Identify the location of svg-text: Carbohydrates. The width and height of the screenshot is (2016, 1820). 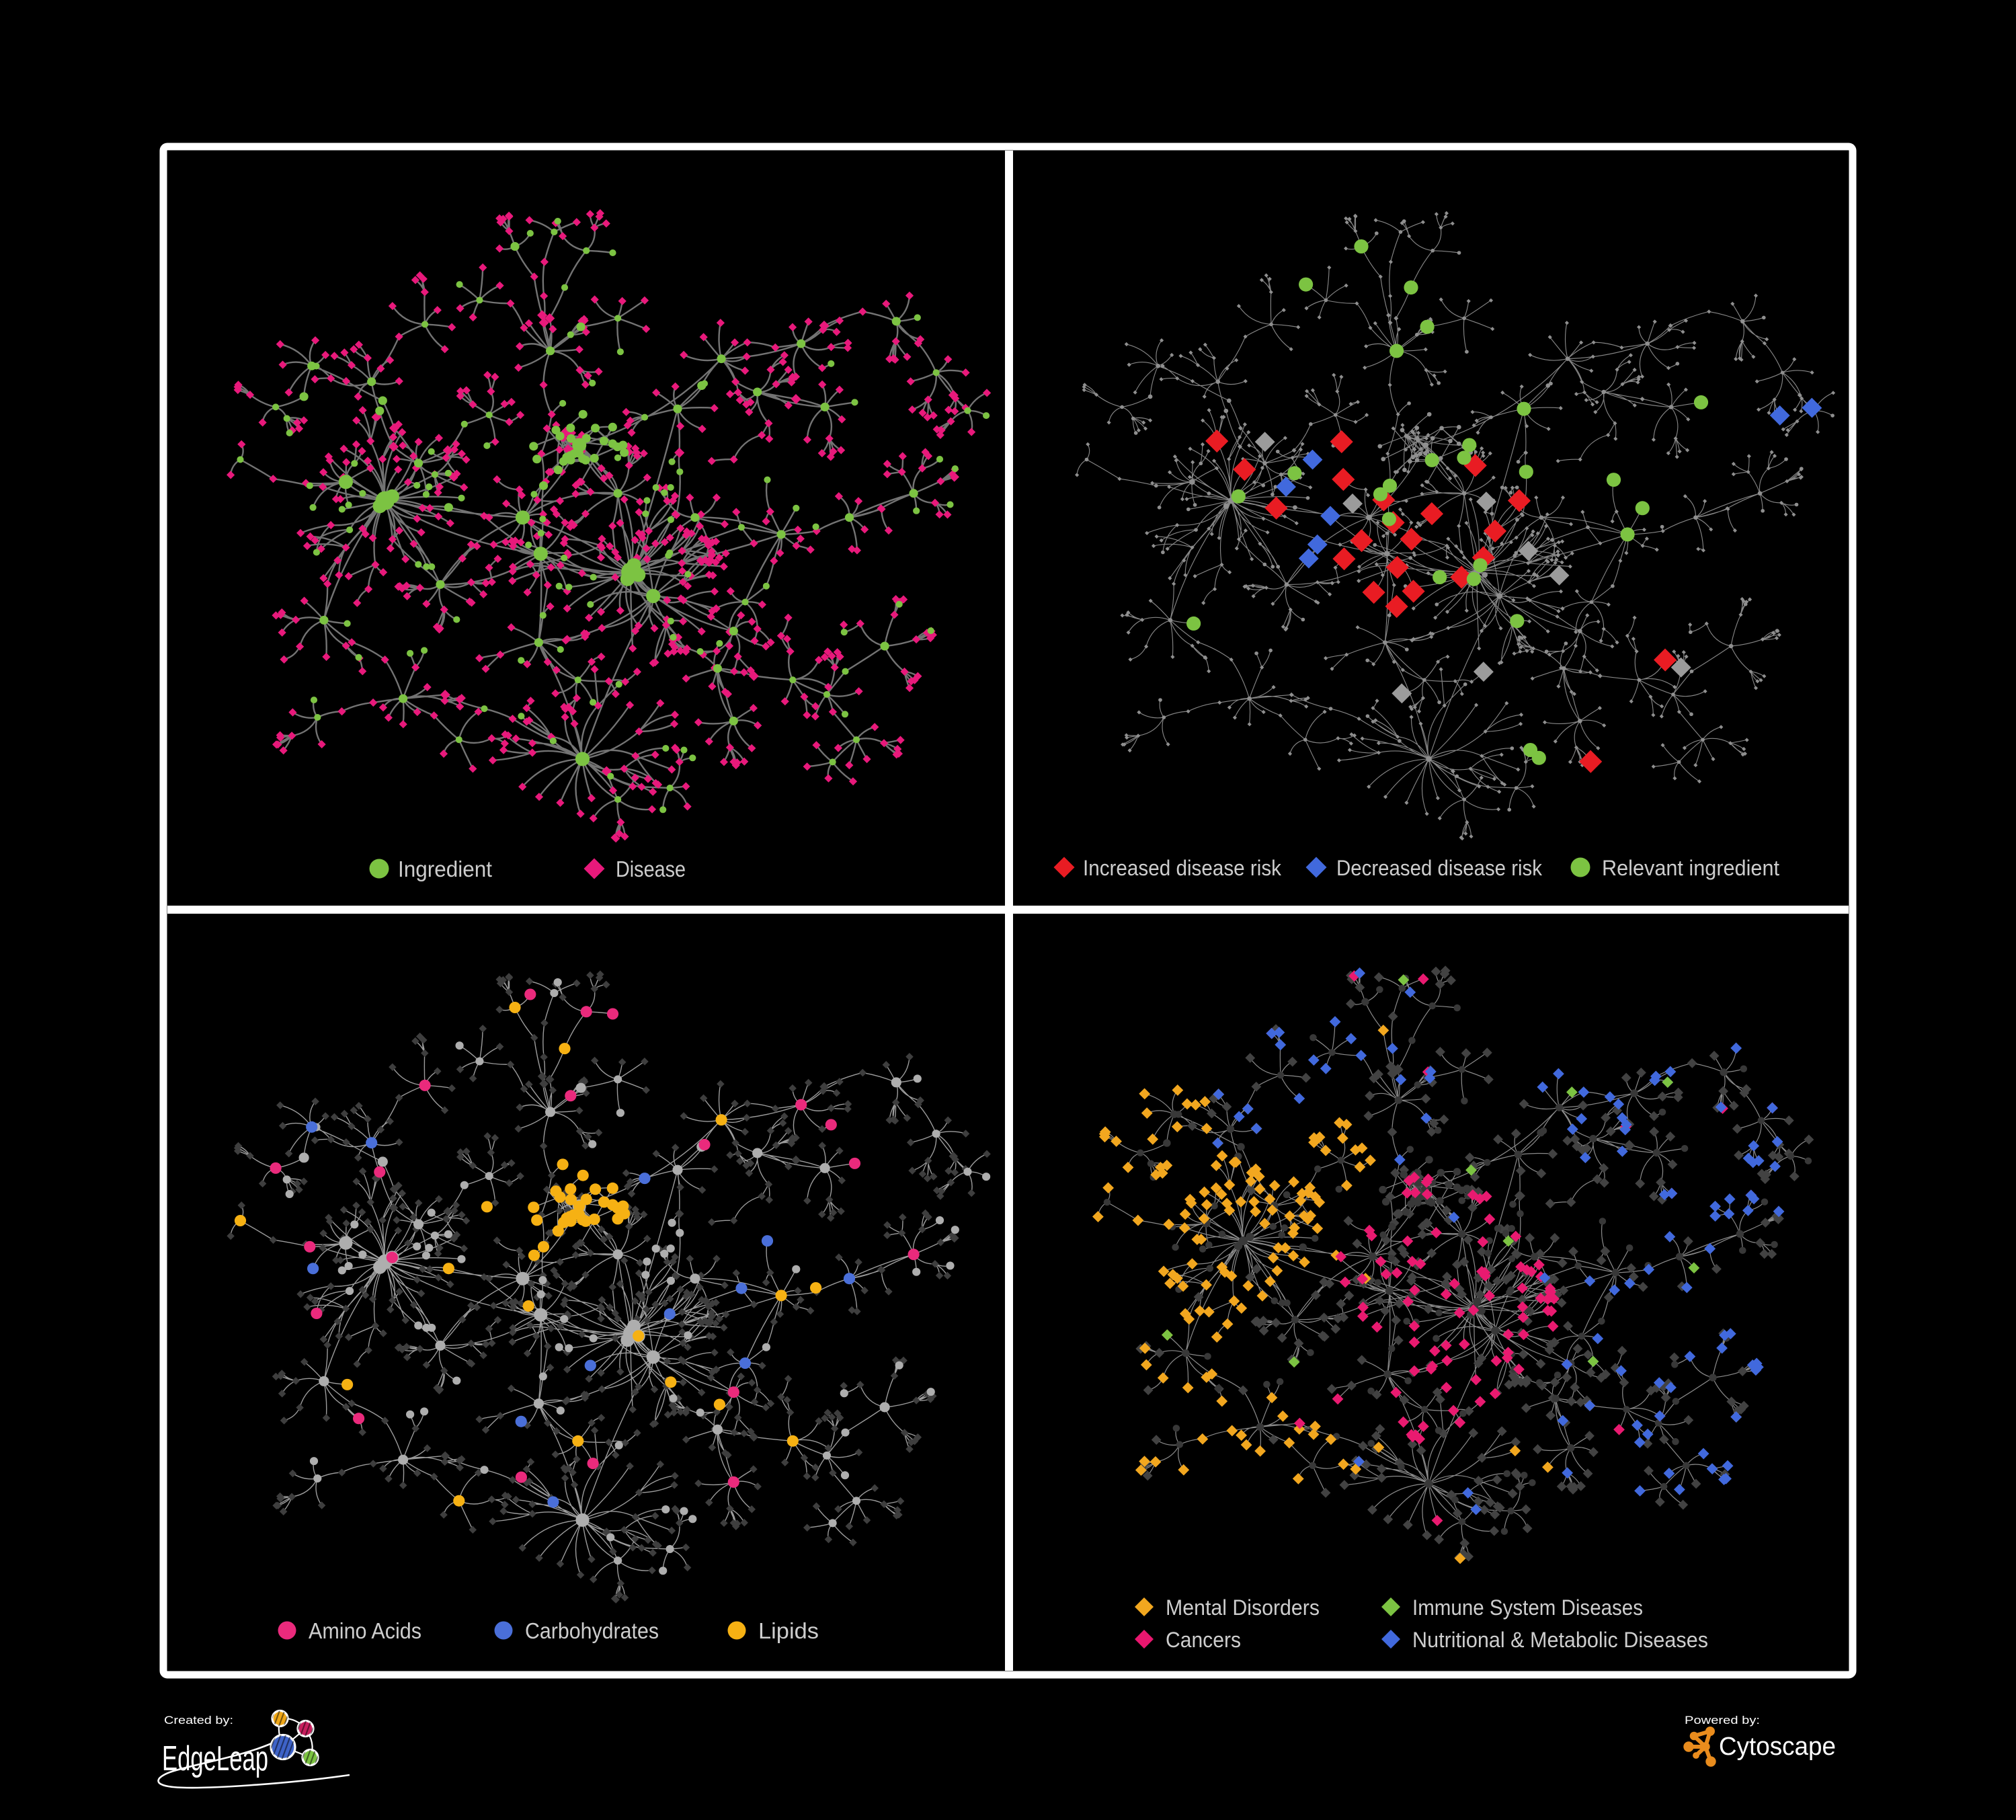
(592, 1630).